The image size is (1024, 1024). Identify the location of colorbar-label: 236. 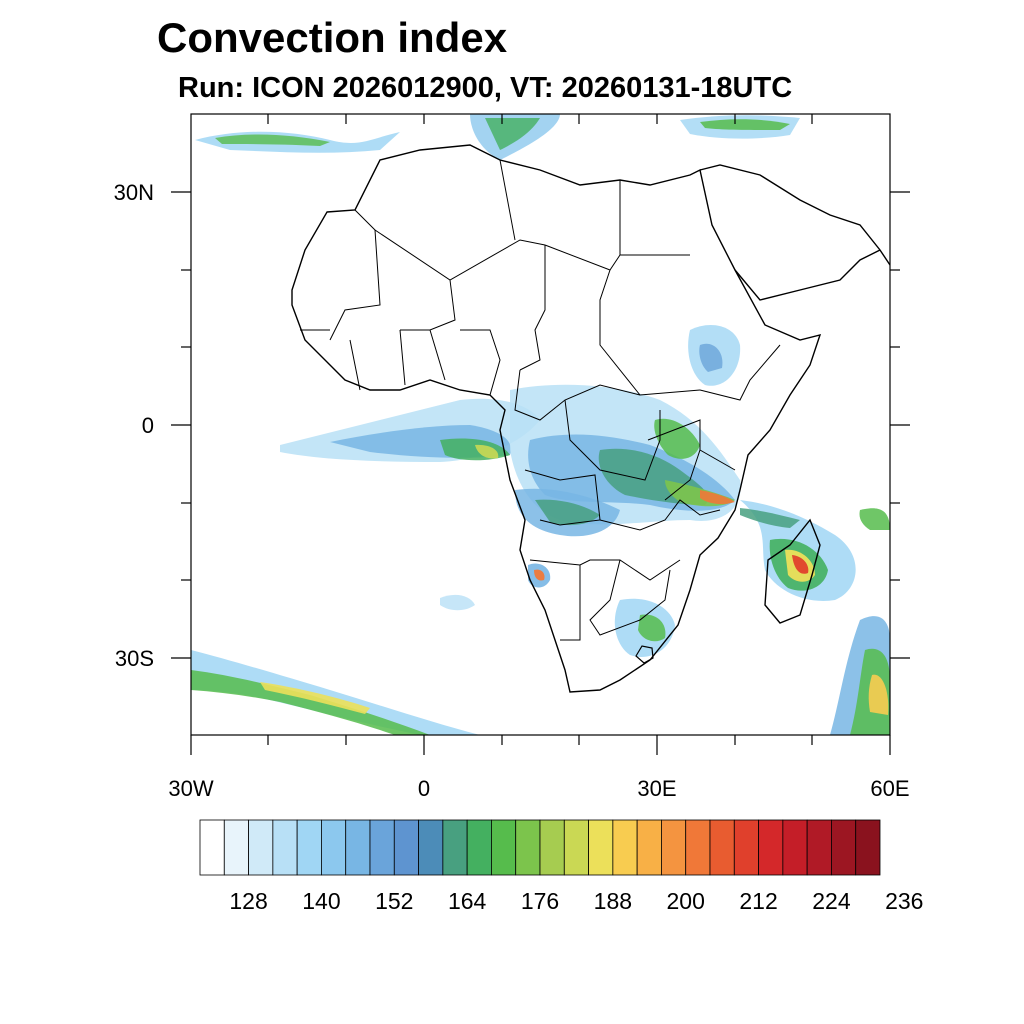
(904, 901).